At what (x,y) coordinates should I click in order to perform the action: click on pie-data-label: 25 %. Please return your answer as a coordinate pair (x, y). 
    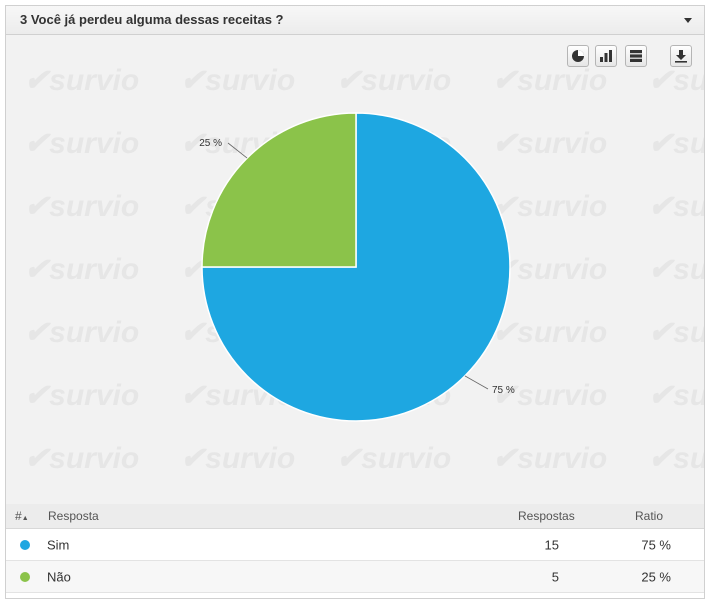
    Looking at the image, I should click on (210, 143).